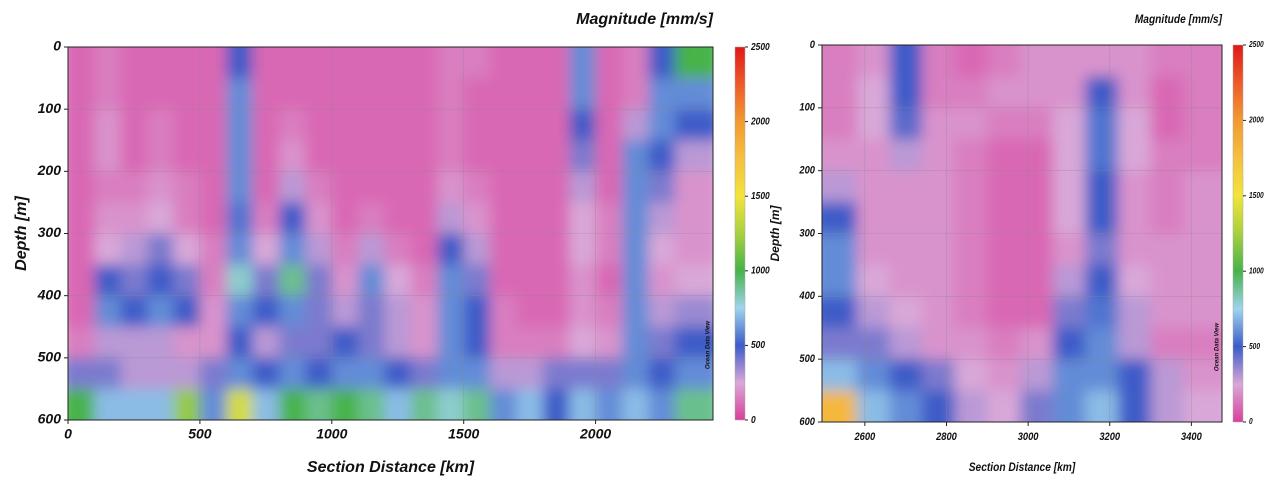  I want to click on x-tick-label: 2800, so click(946, 437).